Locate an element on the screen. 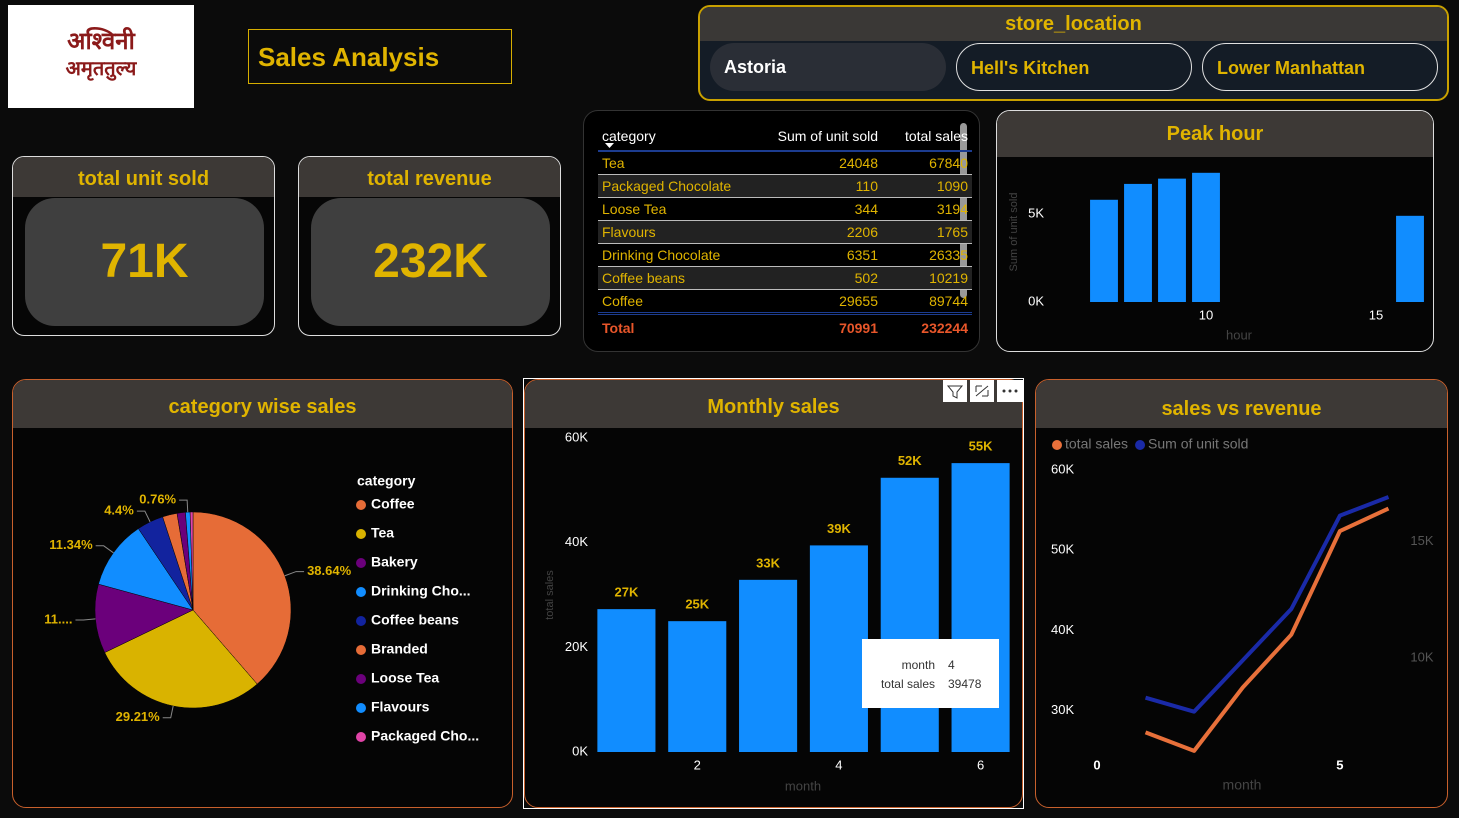 This screenshot has width=1459, height=818. y-tick-label: 30K is located at coordinates (1062, 709).